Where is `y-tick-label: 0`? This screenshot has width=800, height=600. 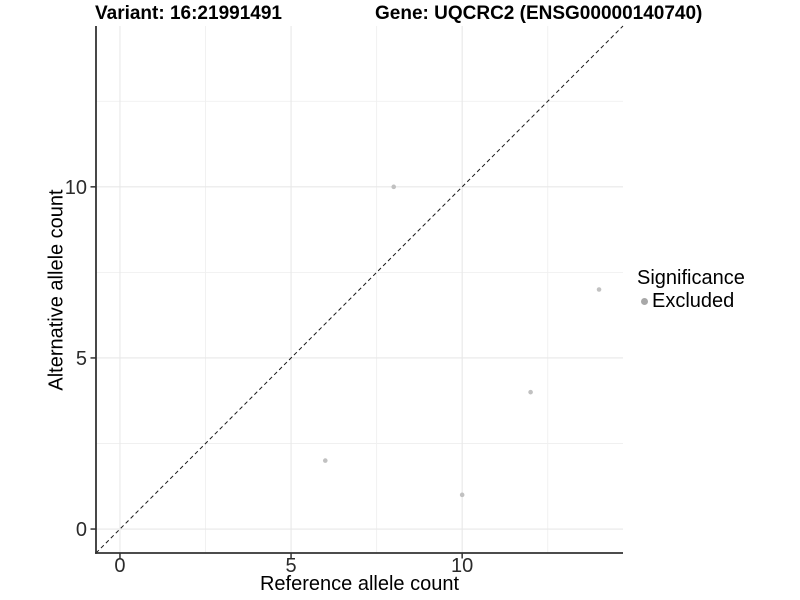 y-tick-label: 0 is located at coordinates (81, 530).